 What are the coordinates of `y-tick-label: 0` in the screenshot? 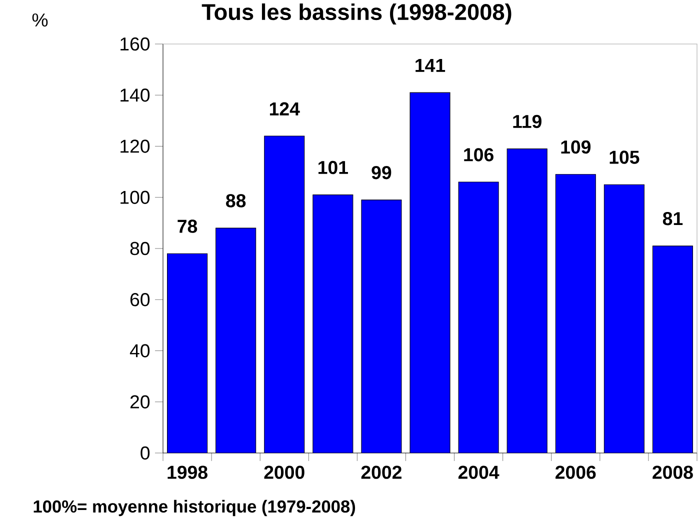 It's located at (145, 453).